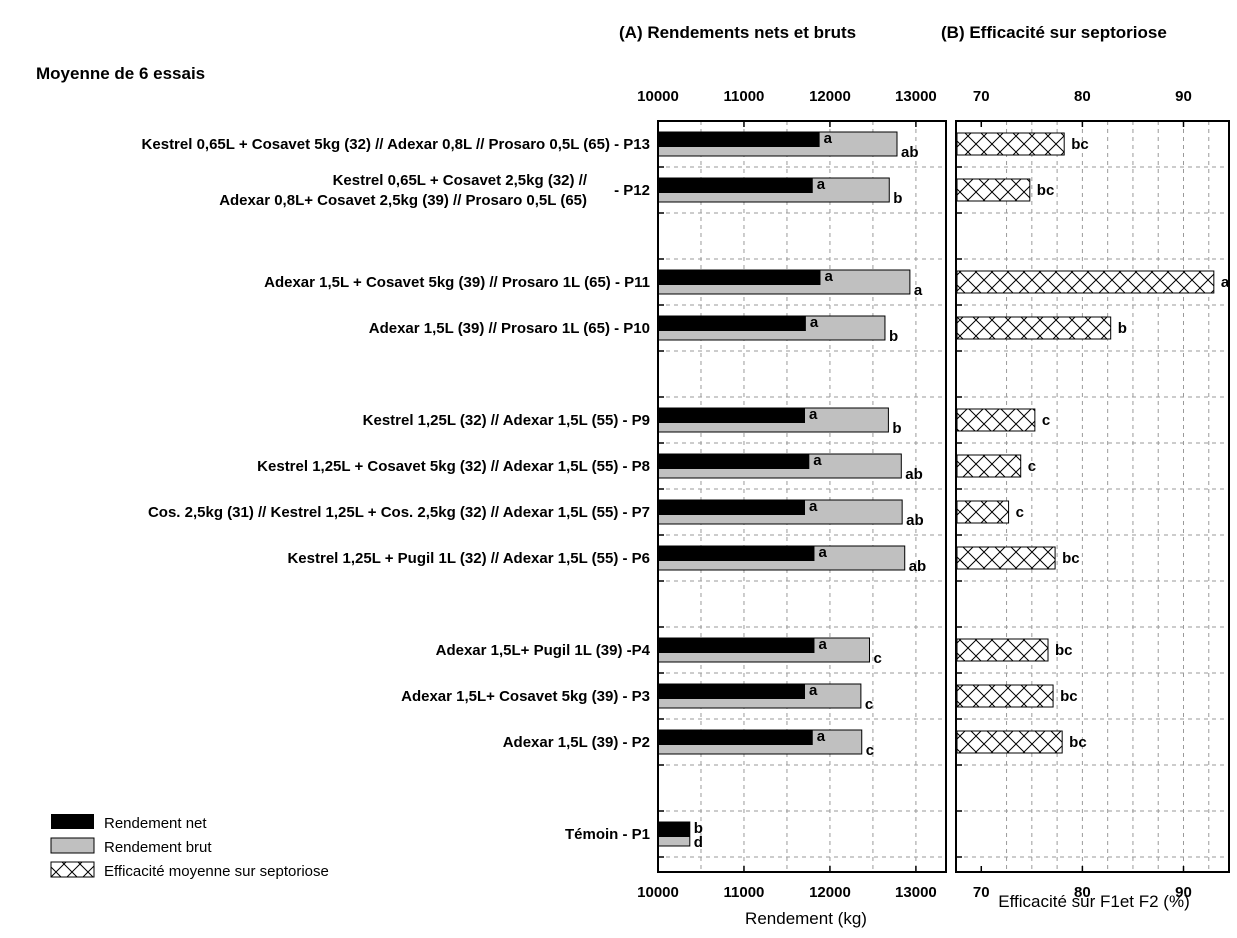 Image resolution: width=1237 pixels, height=938 pixels. What do you see at coordinates (658, 892) in the screenshot?
I see `tick-label-bottom: 10000` at bounding box center [658, 892].